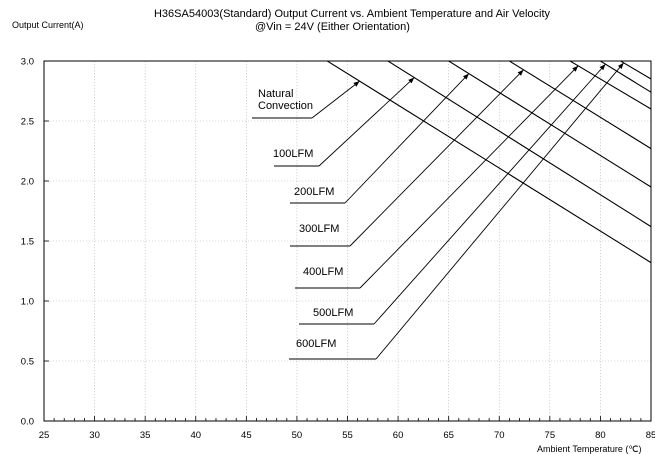 The width and height of the screenshot is (655, 454). What do you see at coordinates (246, 435) in the screenshot?
I see `x-tick-label: 45` at bounding box center [246, 435].